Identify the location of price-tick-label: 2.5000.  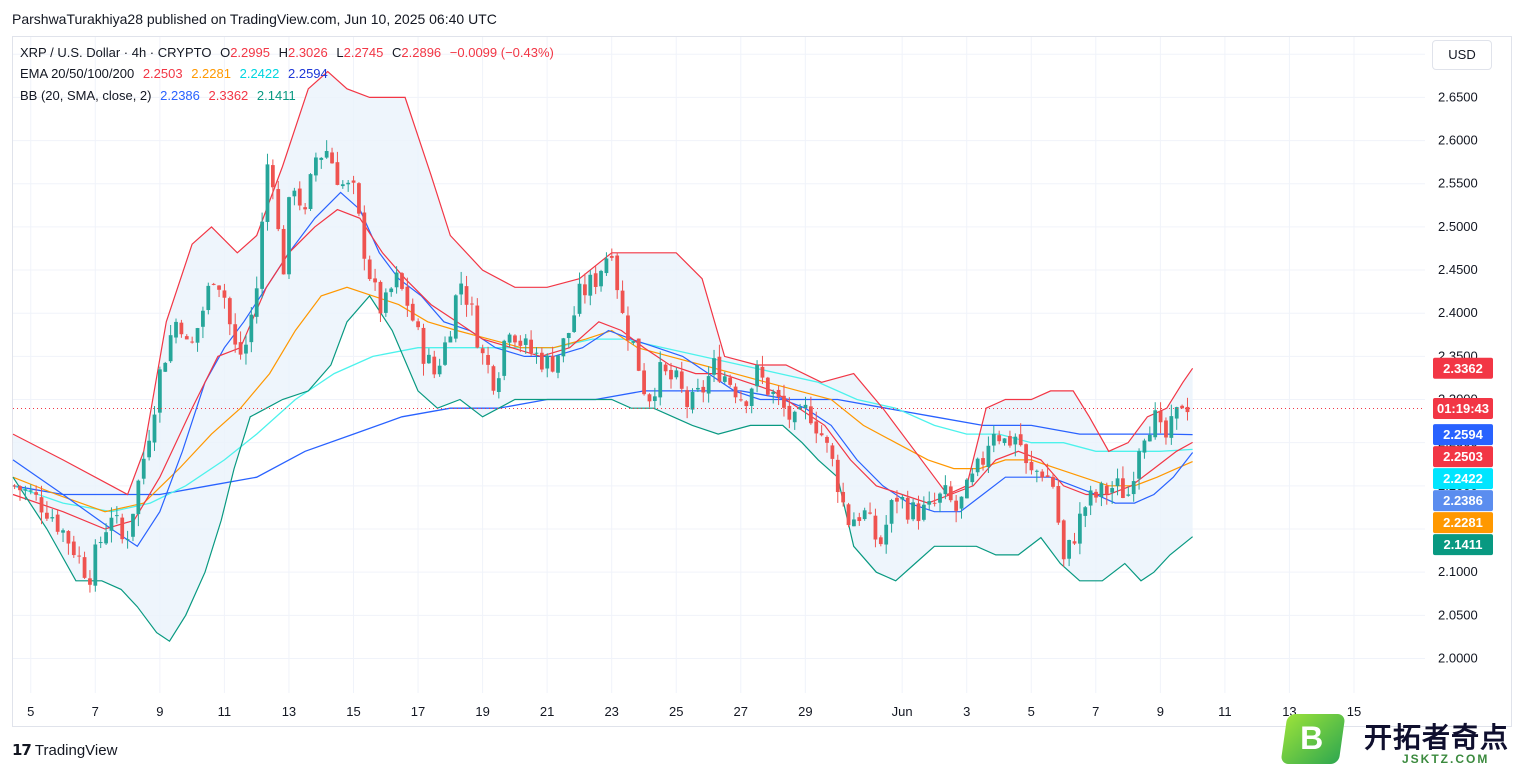
(1458, 226).